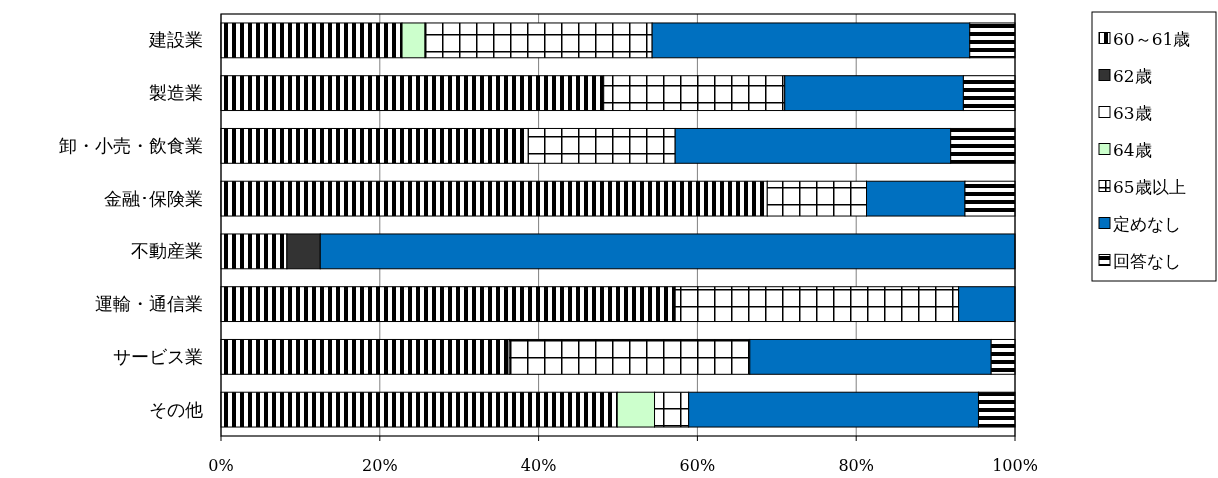 This screenshot has height=478, width=1218. What do you see at coordinates (856, 465) in the screenshot?
I see `x-tick-label: 80%` at bounding box center [856, 465].